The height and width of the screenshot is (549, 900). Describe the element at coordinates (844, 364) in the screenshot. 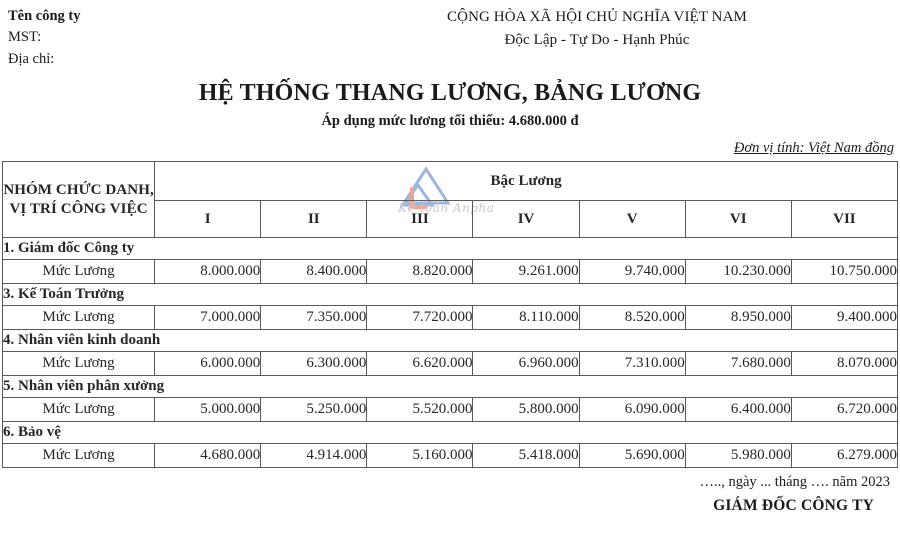

I see `salary-amount-cell: 8.070.000` at that location.